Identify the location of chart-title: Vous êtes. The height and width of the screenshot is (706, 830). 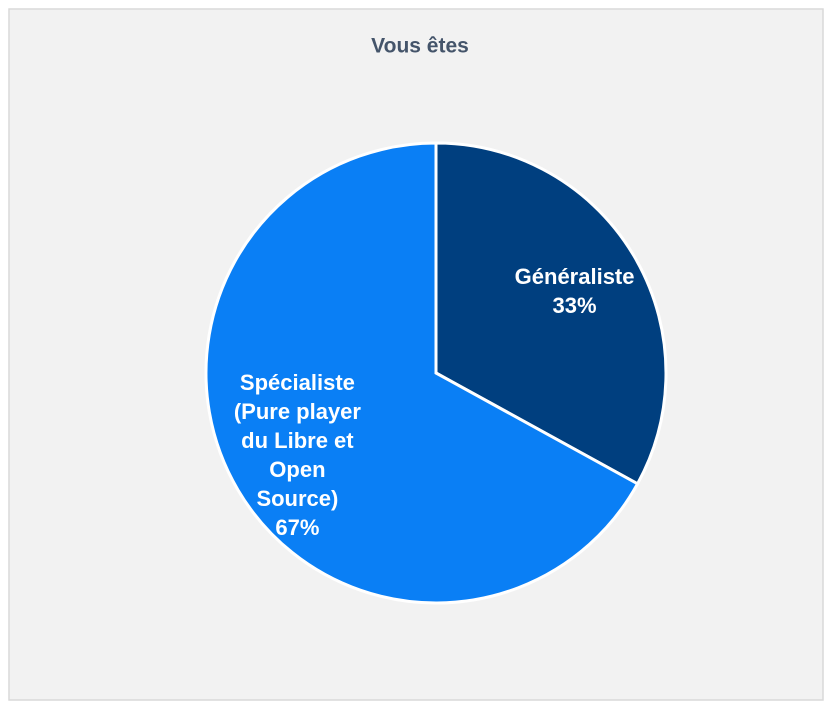
(420, 46).